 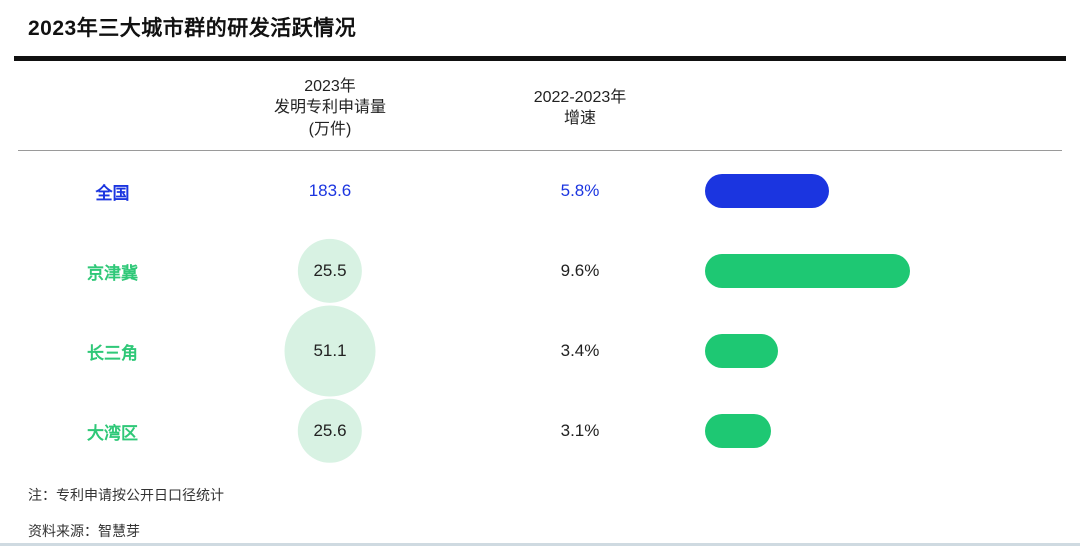 I want to click on patents-value-cell: 51.1, so click(x=330, y=351).